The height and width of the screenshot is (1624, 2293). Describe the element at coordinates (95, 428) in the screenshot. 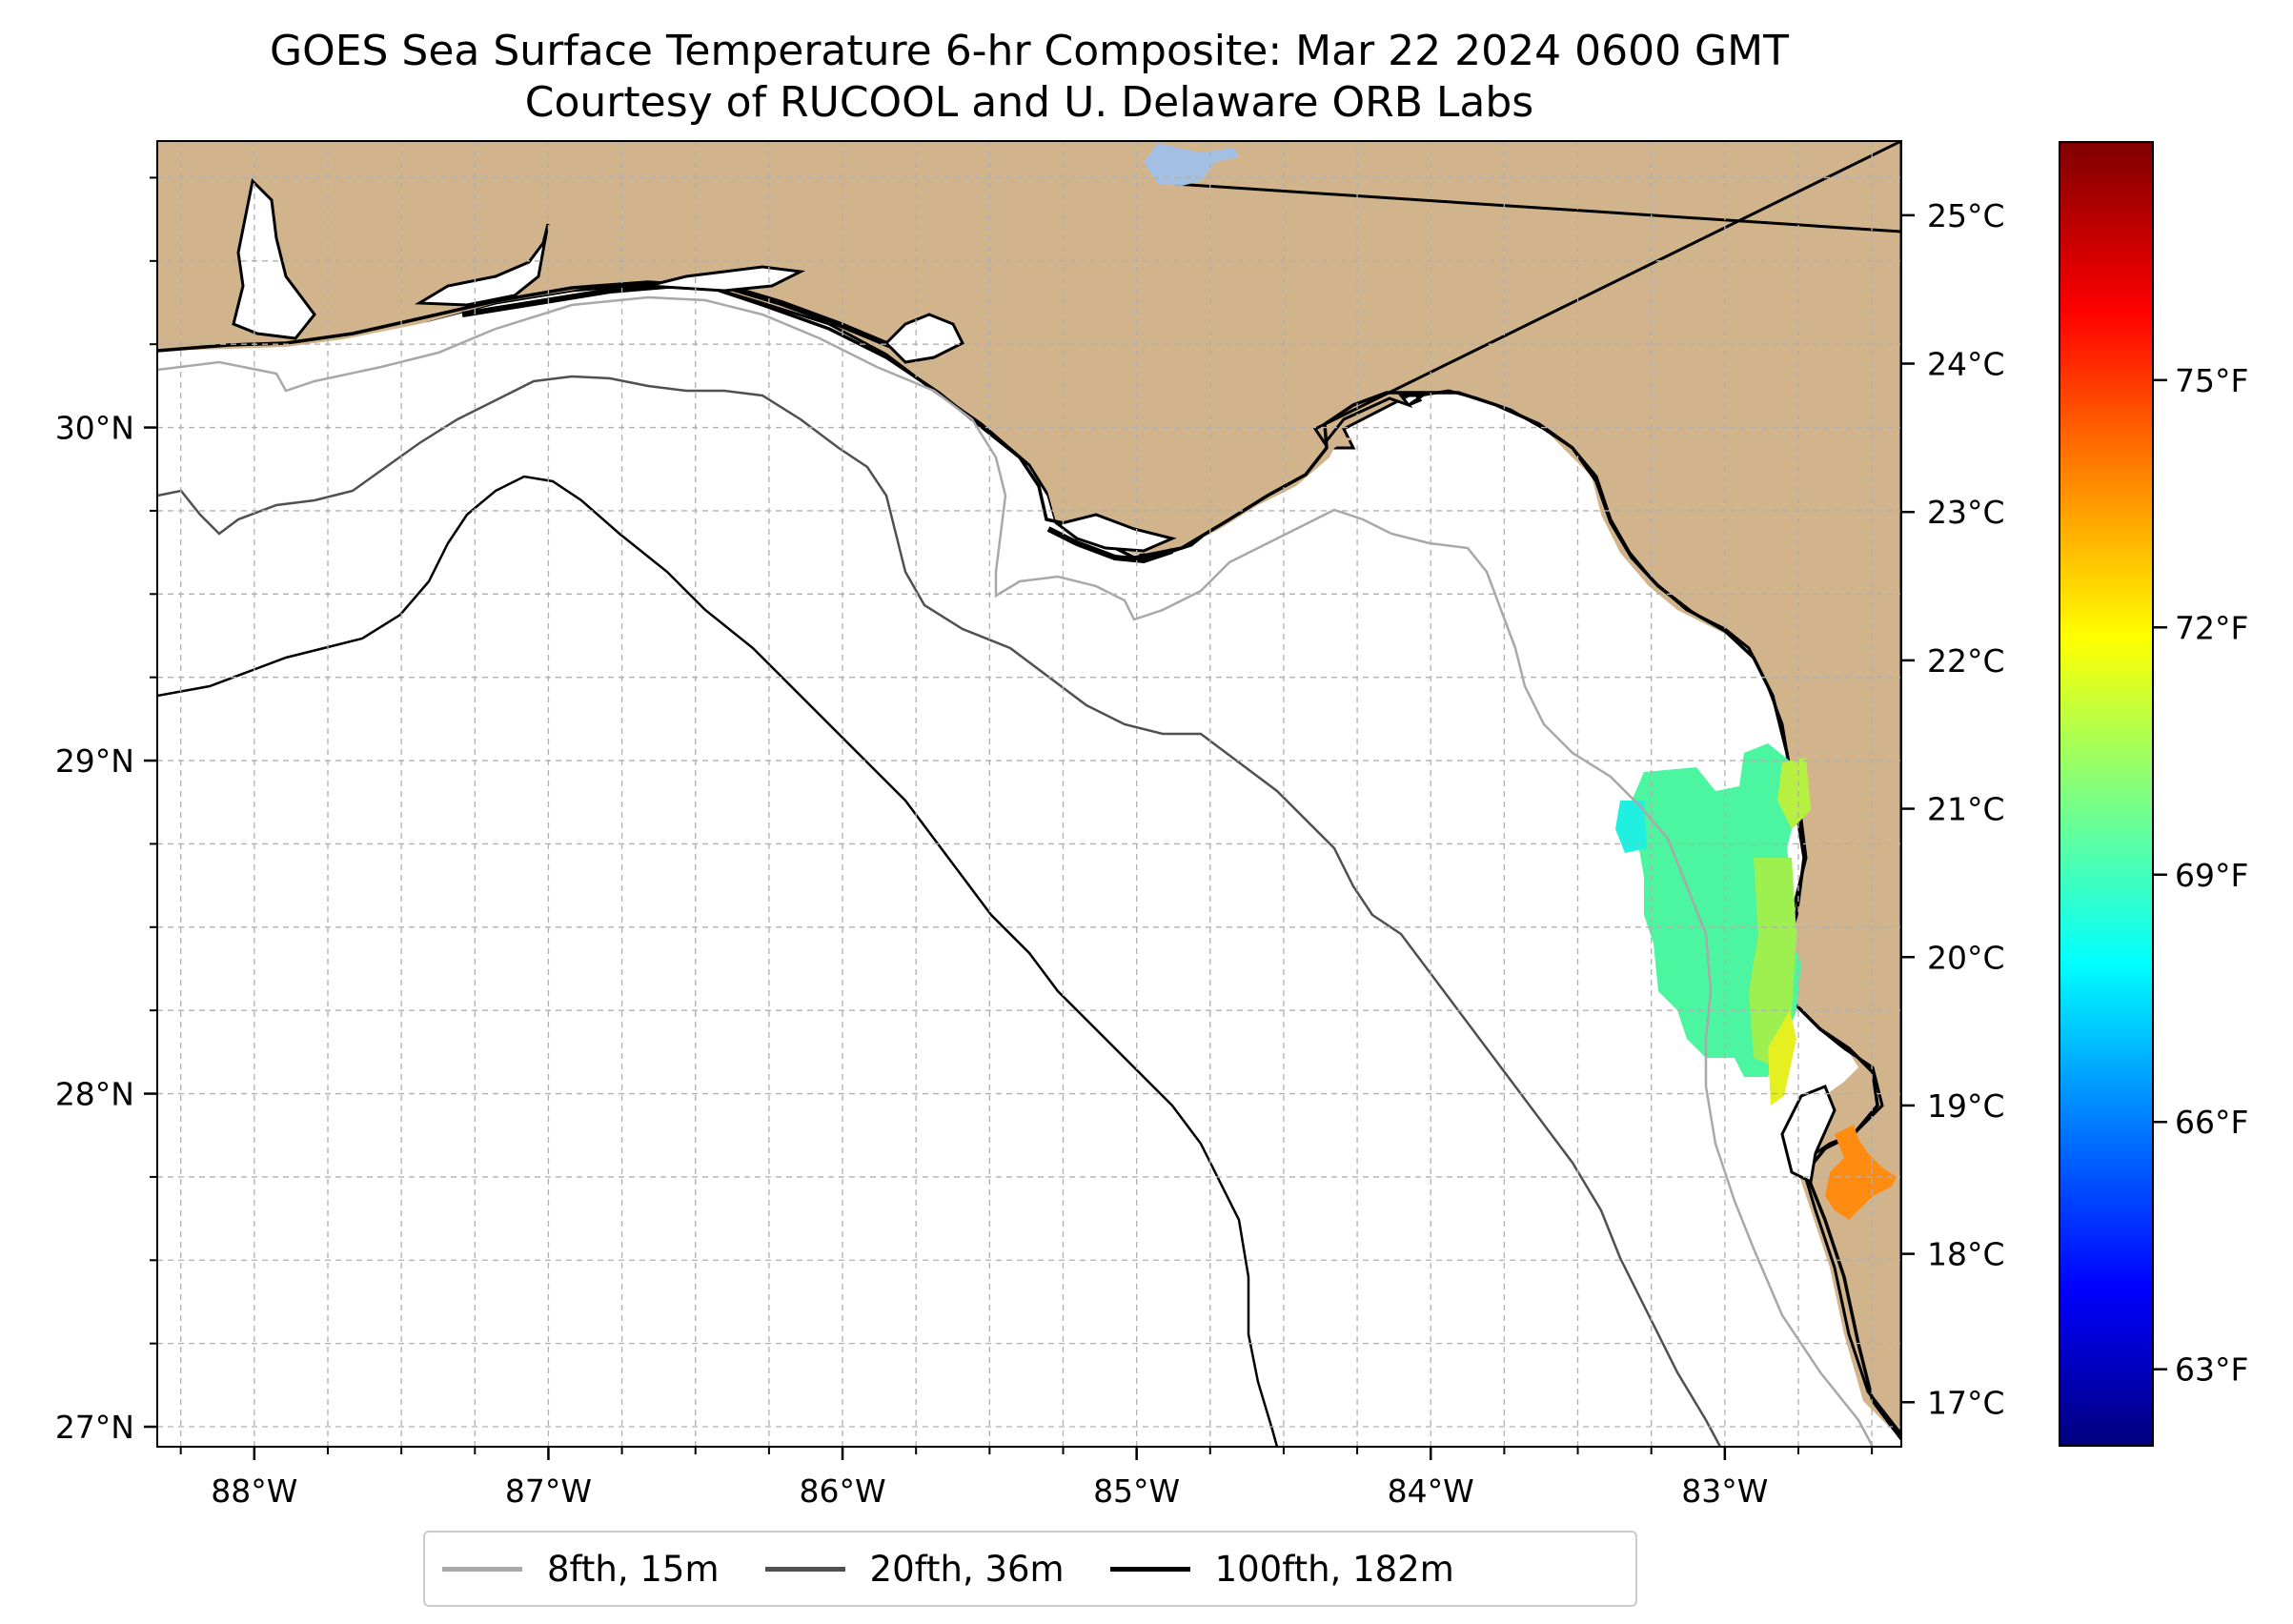

I see `y-tick-label: 30°N` at that location.